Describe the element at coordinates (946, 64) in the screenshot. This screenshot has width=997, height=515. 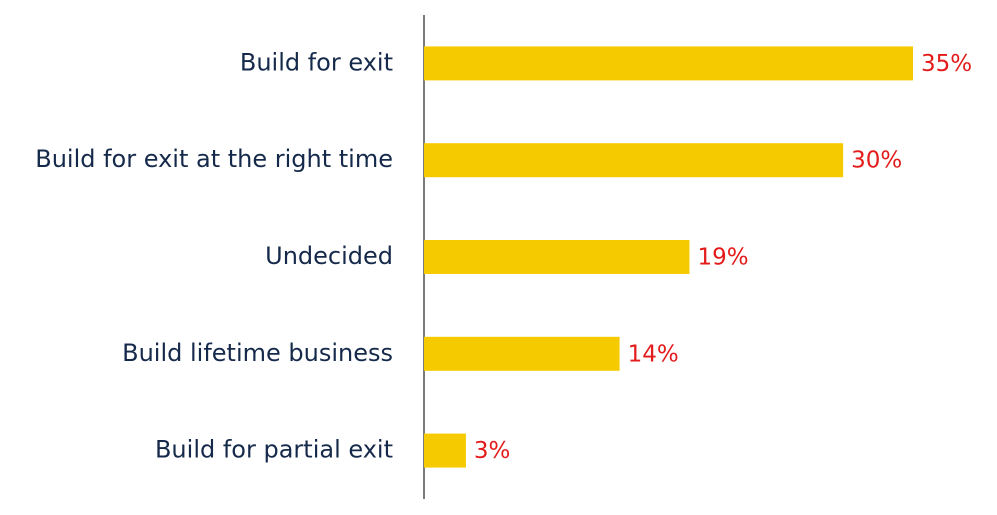
I see `value-label: 35%` at that location.